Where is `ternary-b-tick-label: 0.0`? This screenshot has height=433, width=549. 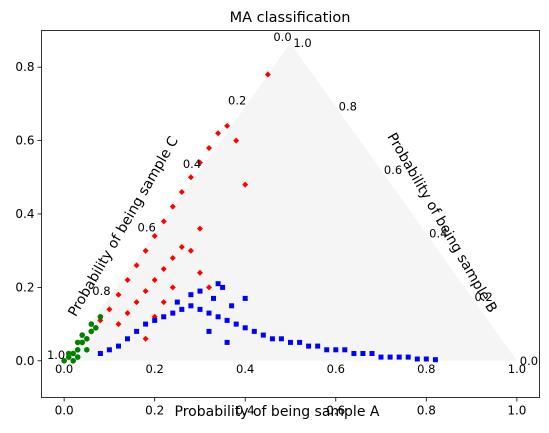
ternary-b-tick-label: 0.0 is located at coordinates (529, 361).